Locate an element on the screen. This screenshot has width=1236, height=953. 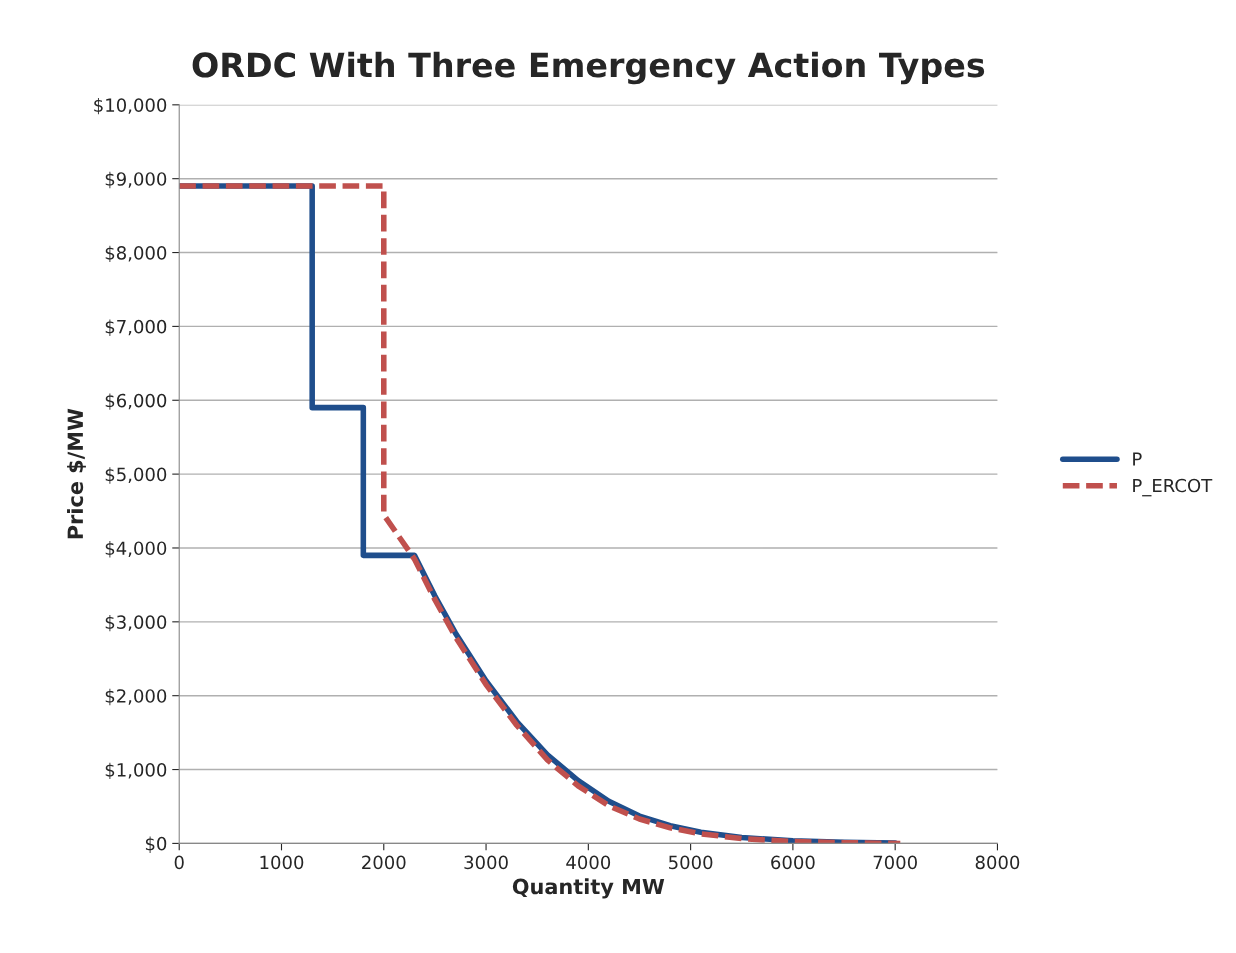
y-tick-label: $0 is located at coordinates (156, 844).